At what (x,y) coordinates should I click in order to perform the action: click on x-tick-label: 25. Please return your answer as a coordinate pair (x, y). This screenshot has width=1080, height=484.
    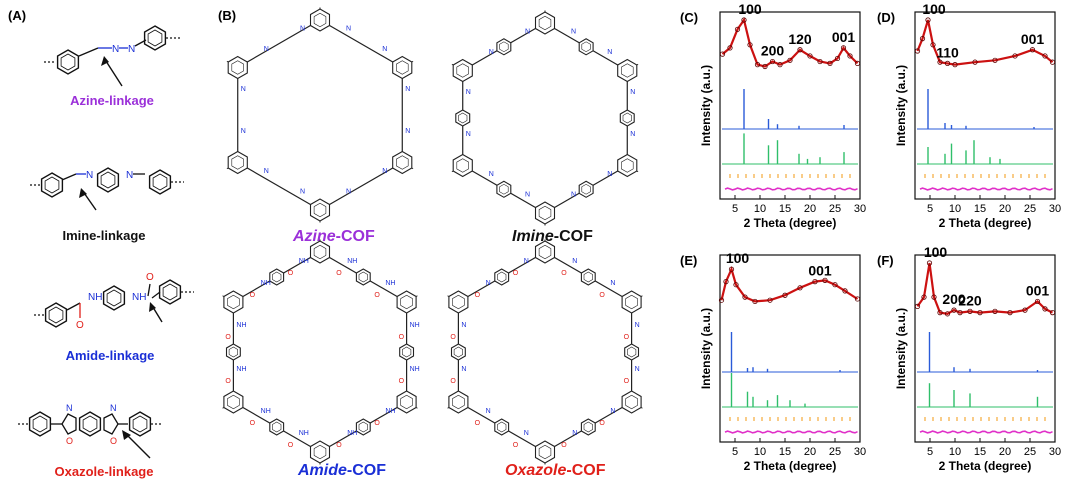
    Looking at the image, I should click on (1030, 209).